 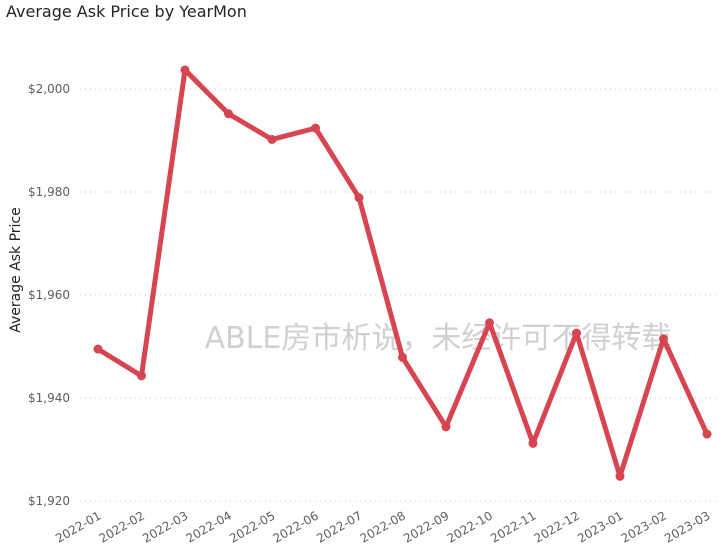 I want to click on x-tick-label: 2022-10, so click(x=470, y=526).